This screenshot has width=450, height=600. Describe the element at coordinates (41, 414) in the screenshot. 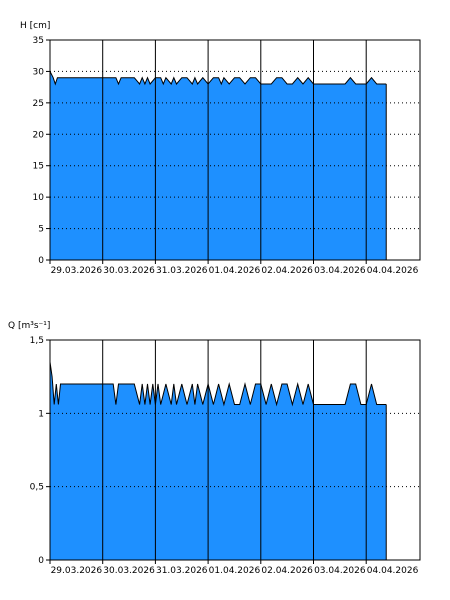

I see `y-tick-label: 1` at that location.